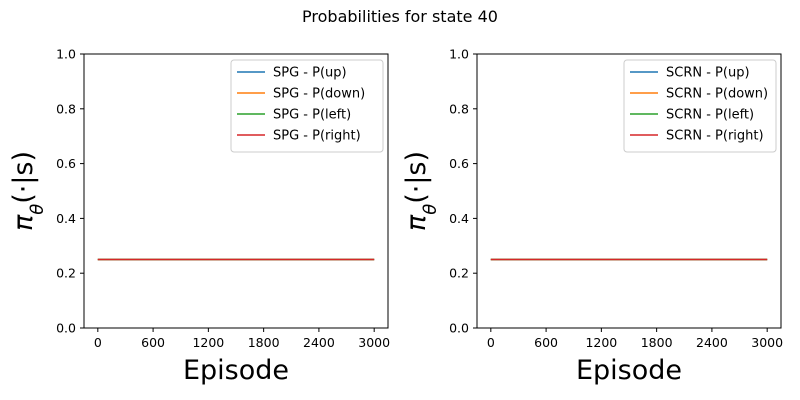 Image resolution: width=800 pixels, height=400 pixels. What do you see at coordinates (710, 115) in the screenshot?
I see `legend-entry: SCRN - P(left)` at bounding box center [710, 115].